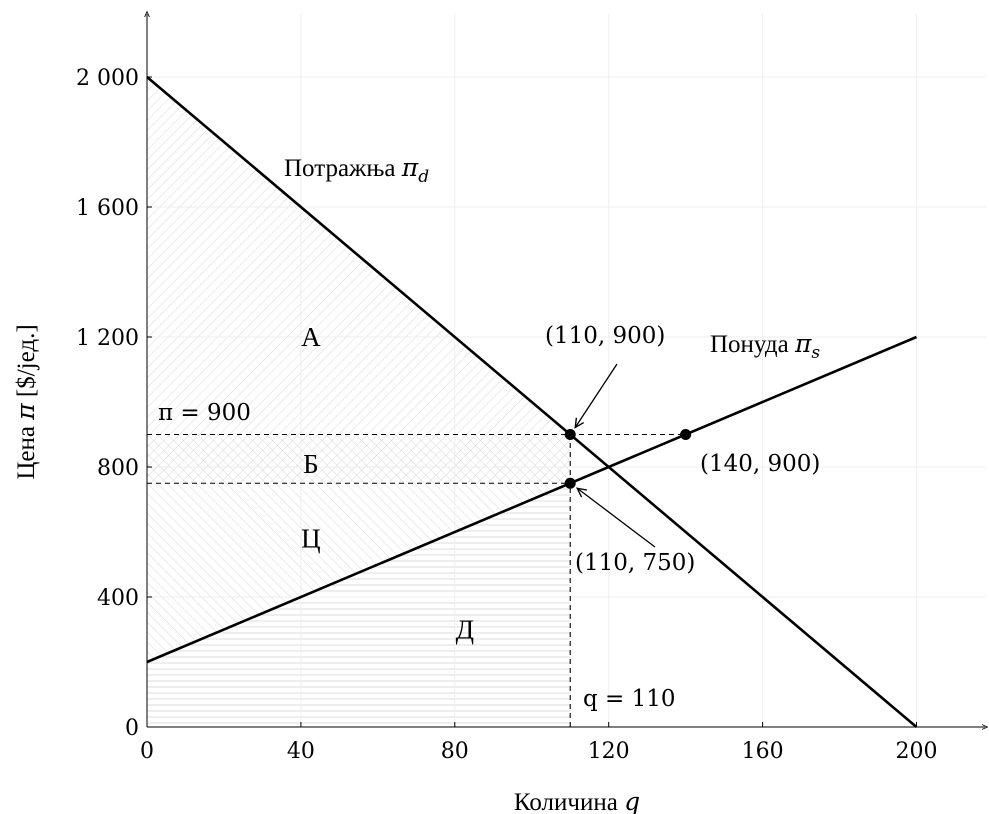 The image size is (989, 814). Describe the element at coordinates (465, 630) in the screenshot. I see `region-label-3: Д` at that location.